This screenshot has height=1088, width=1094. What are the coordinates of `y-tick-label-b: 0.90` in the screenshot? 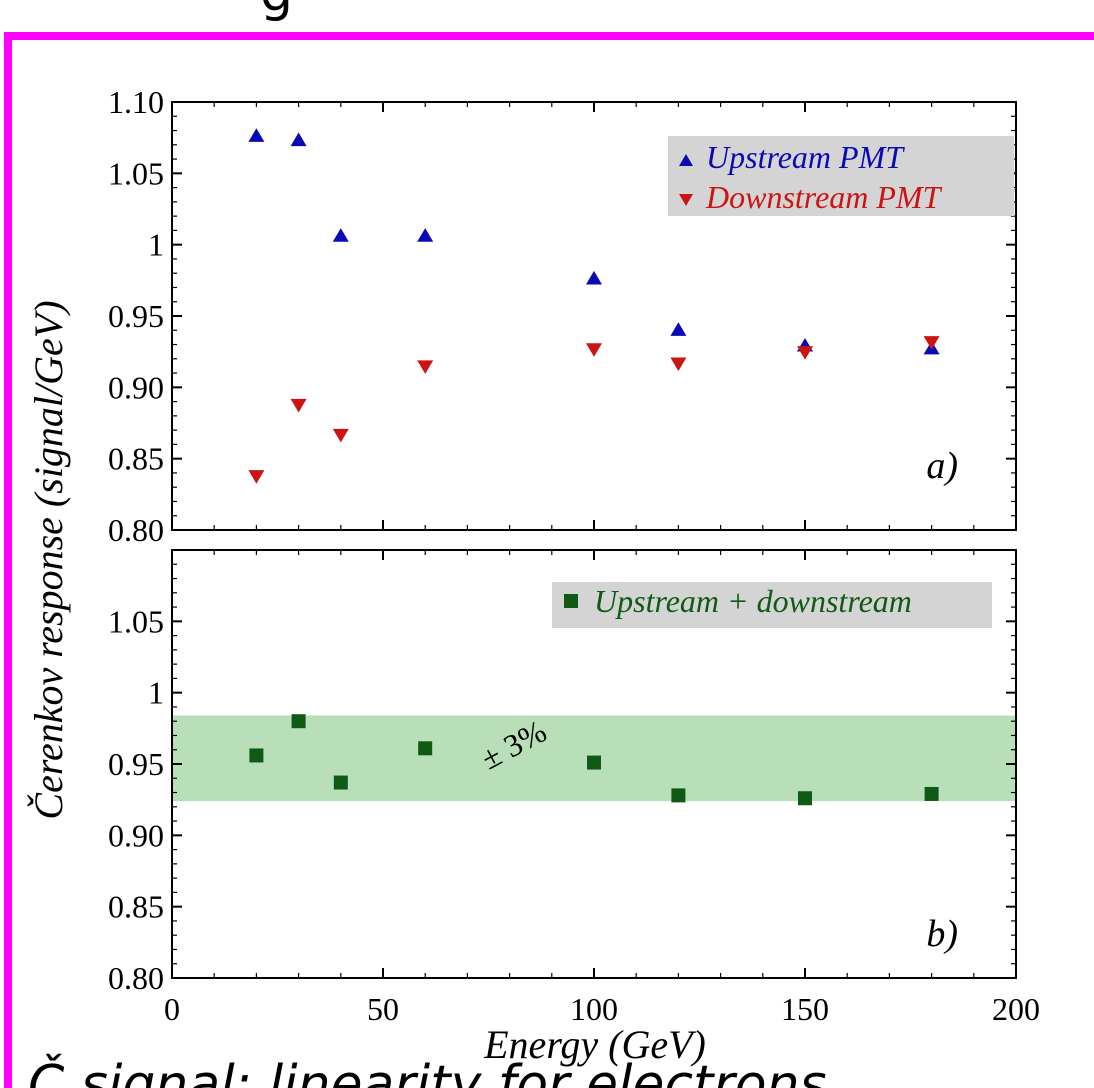 It's located at (136, 835).